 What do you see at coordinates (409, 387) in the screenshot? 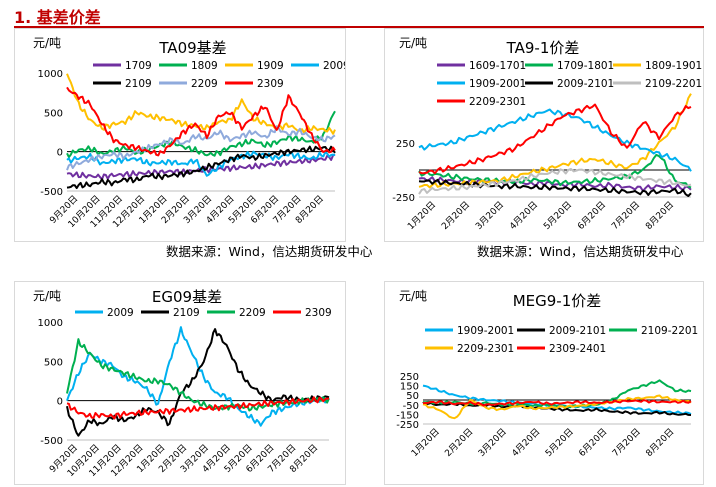
I see `y-tick-label: 150` at bounding box center [409, 387].